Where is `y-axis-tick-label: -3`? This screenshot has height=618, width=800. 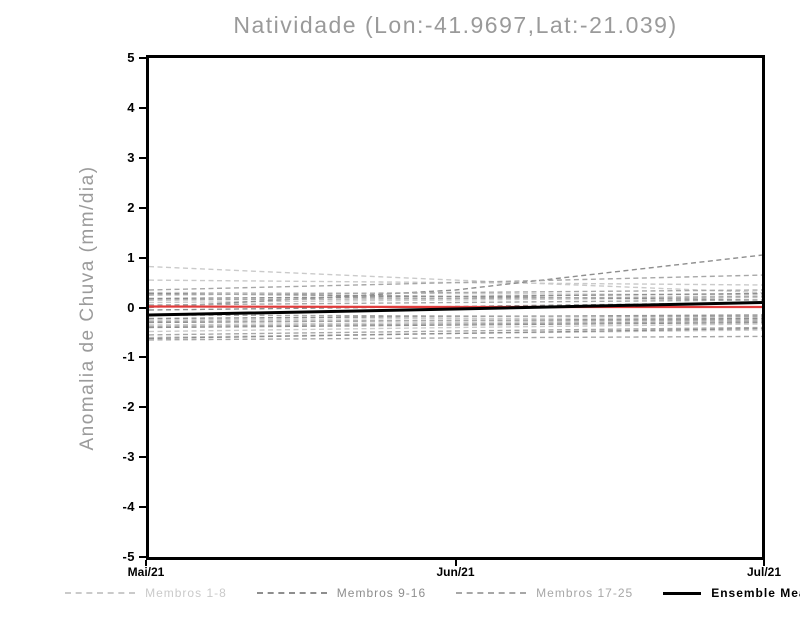
y-axis-tick-label: -3 is located at coordinates (128, 457).